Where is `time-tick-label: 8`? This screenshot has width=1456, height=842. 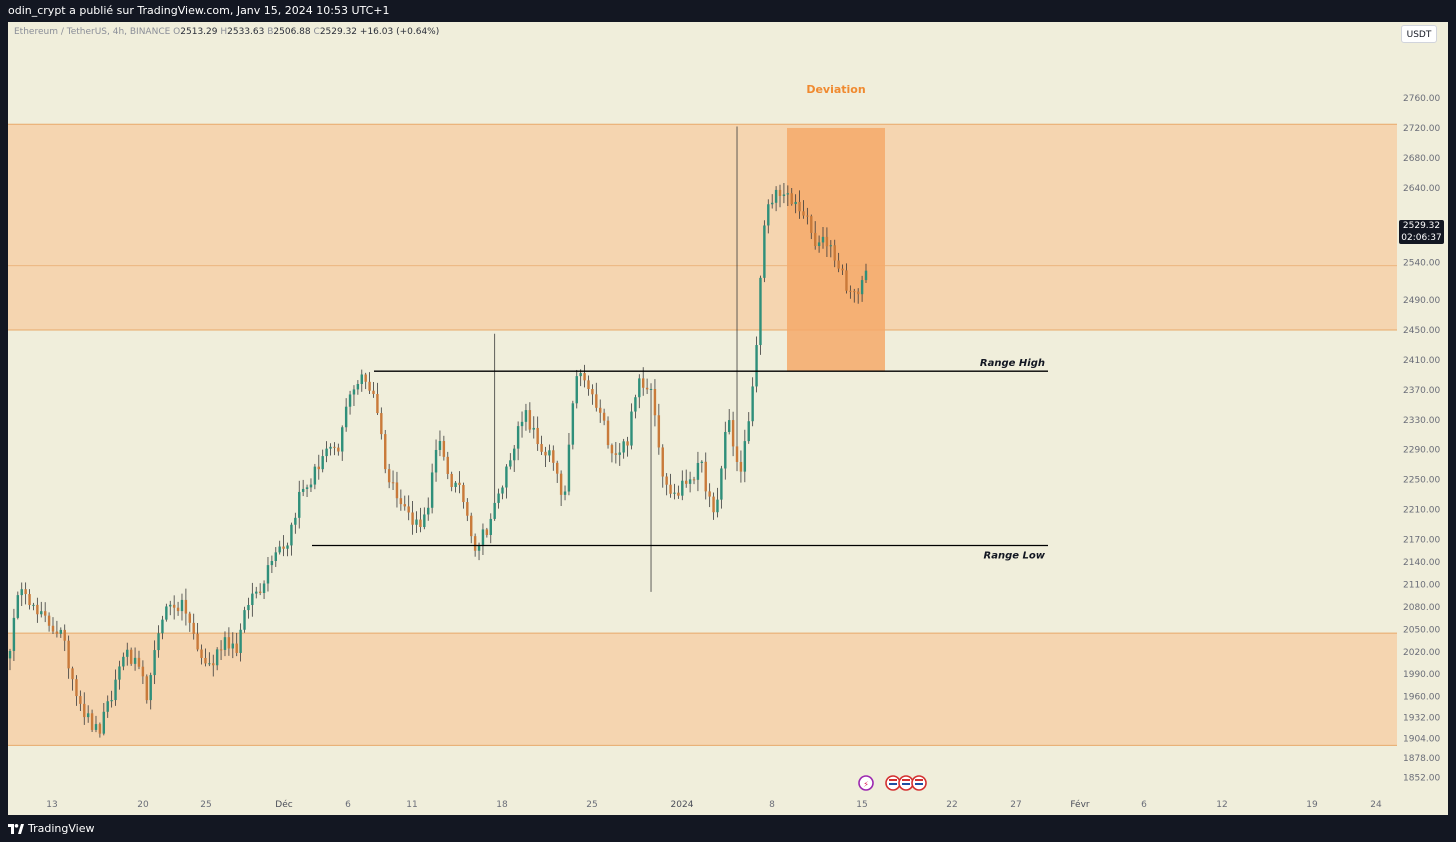
time-tick-label: 8 is located at coordinates (772, 805).